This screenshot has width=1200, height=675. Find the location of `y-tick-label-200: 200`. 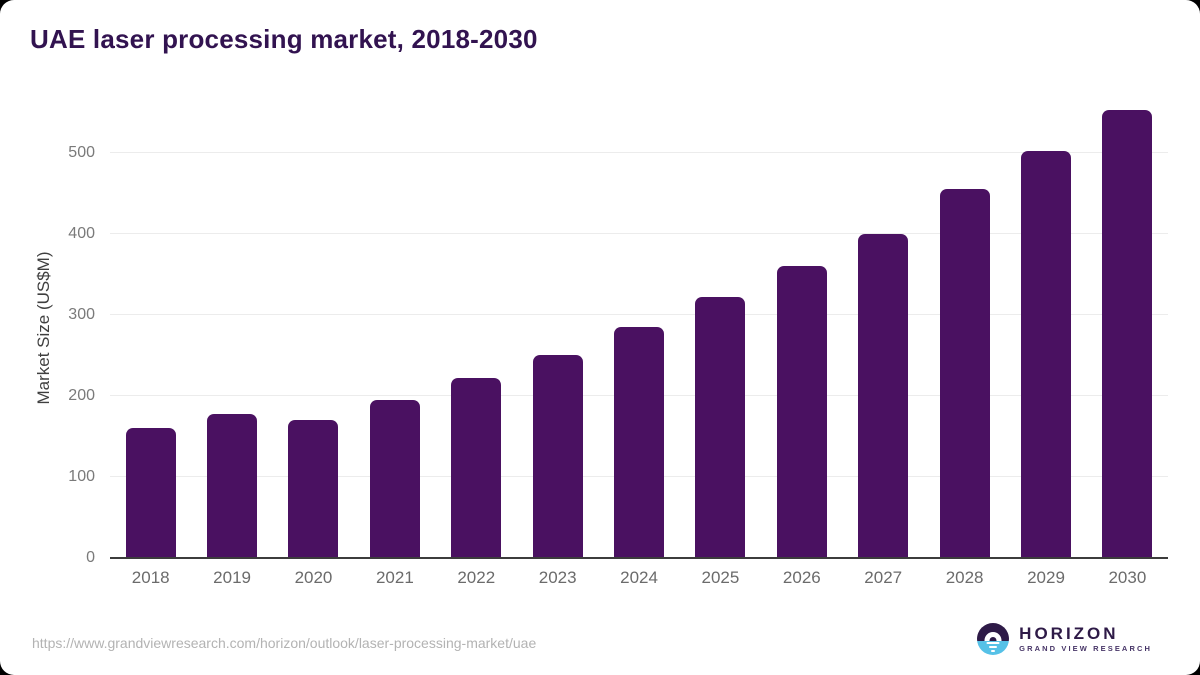

y-tick-label-200: 200 is located at coordinates (81, 396).